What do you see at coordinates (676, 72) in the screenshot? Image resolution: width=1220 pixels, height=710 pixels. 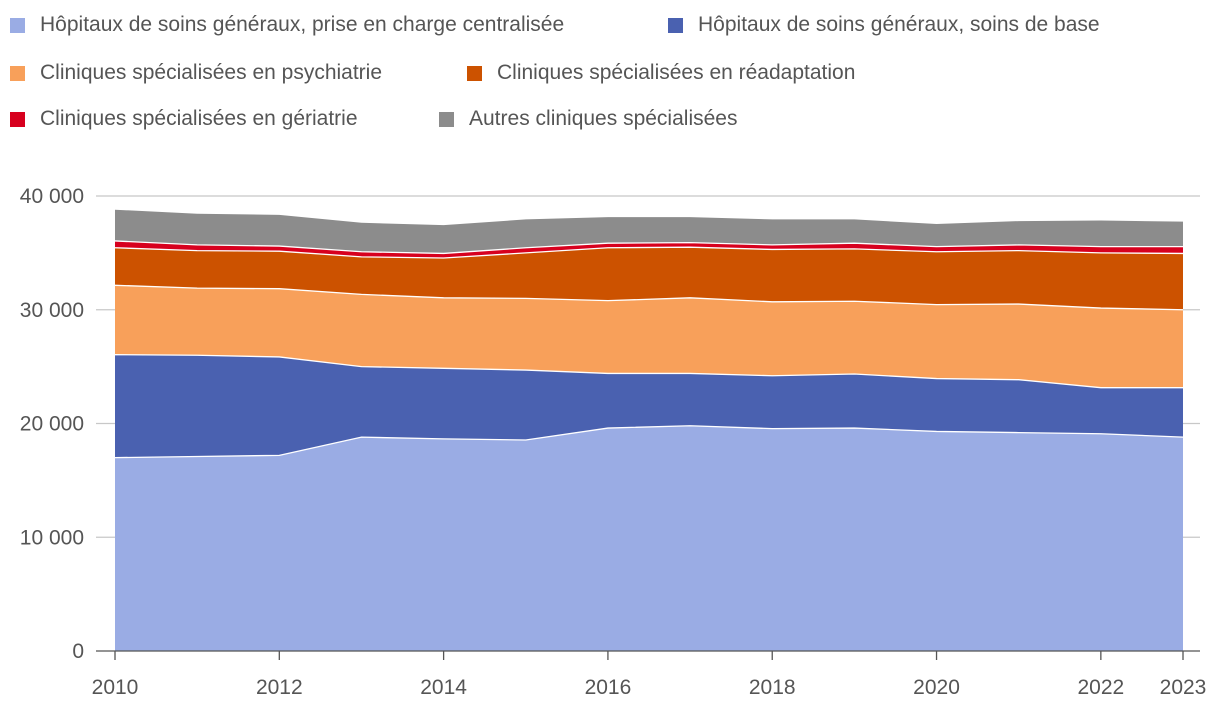 I see `legend-label: Cliniques spécialisées en réadaptation` at bounding box center [676, 72].